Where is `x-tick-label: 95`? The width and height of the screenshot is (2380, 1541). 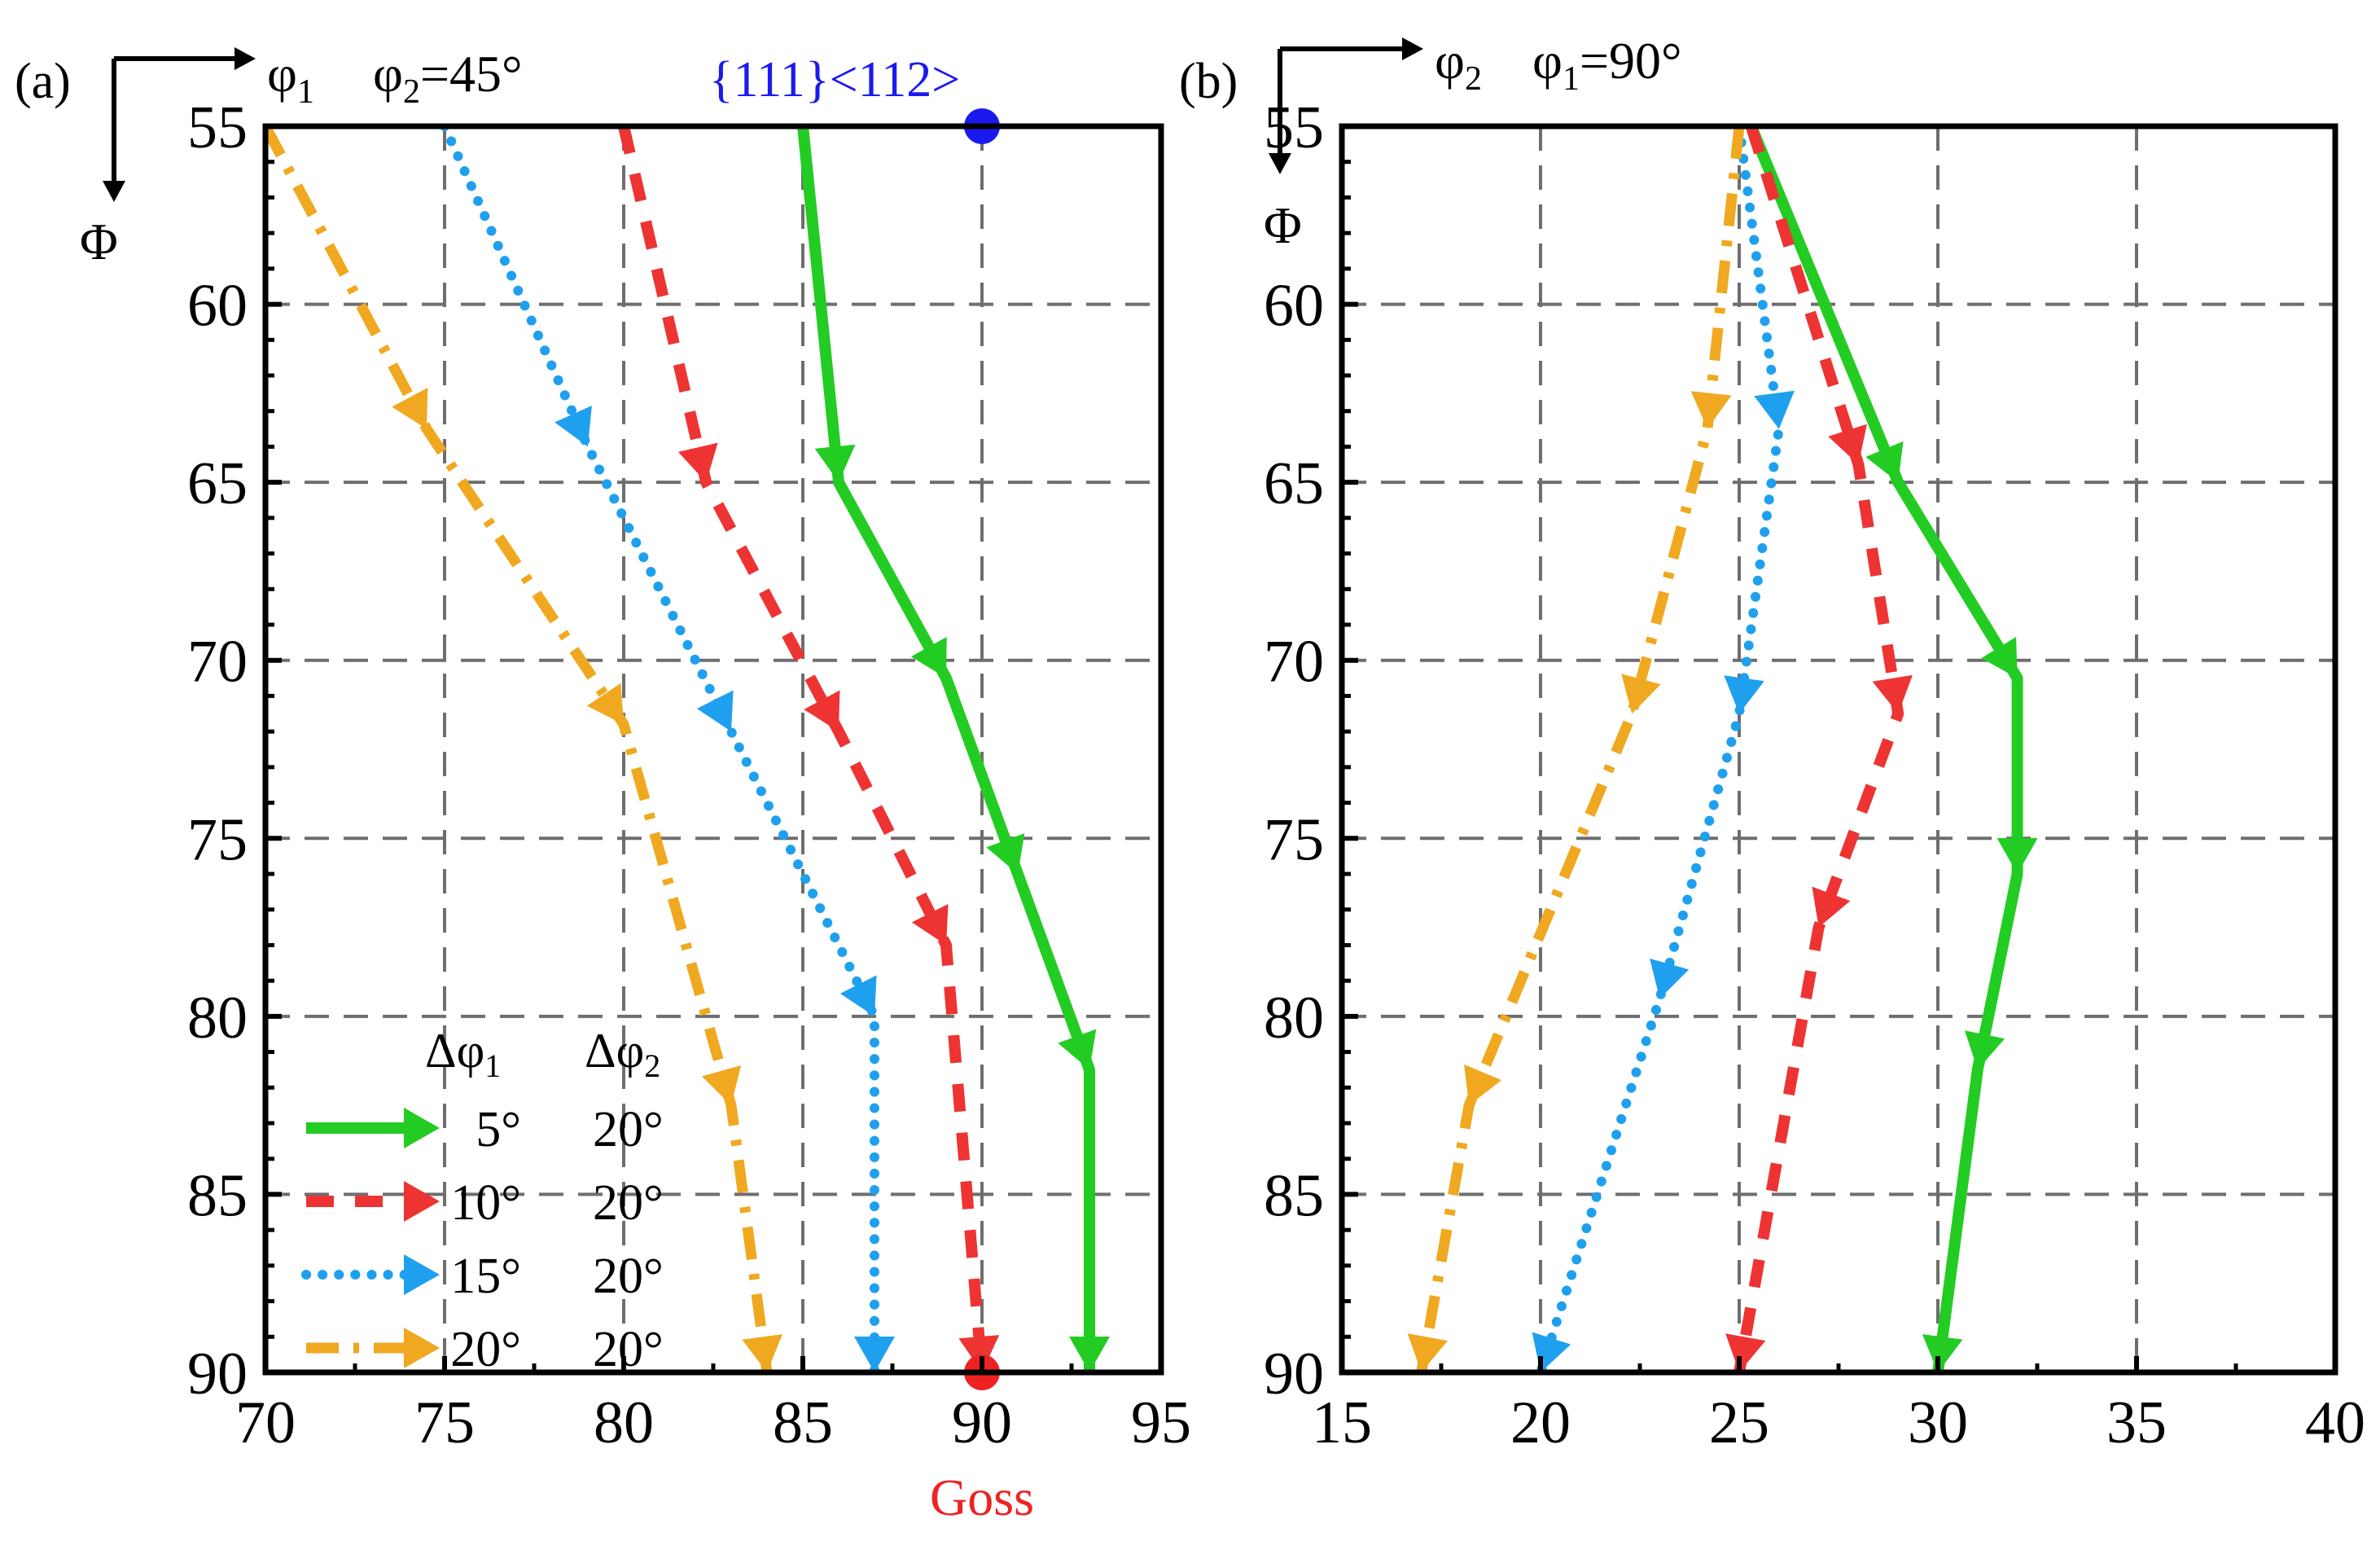
x-tick-label: 95 is located at coordinates (1161, 1423).